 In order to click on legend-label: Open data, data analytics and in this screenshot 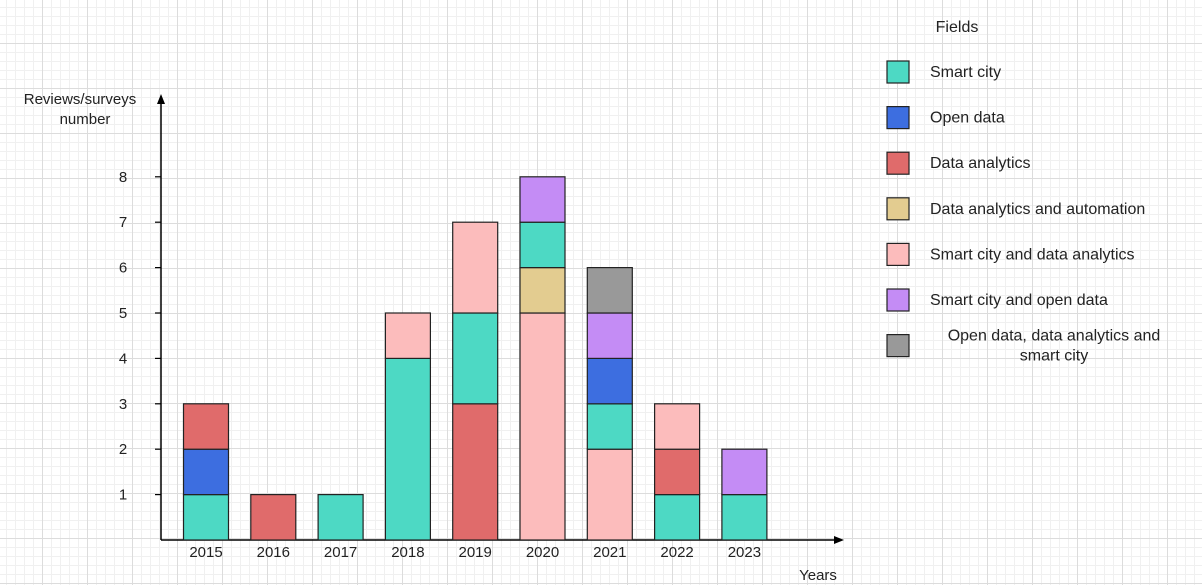, I will do `click(1054, 336)`.